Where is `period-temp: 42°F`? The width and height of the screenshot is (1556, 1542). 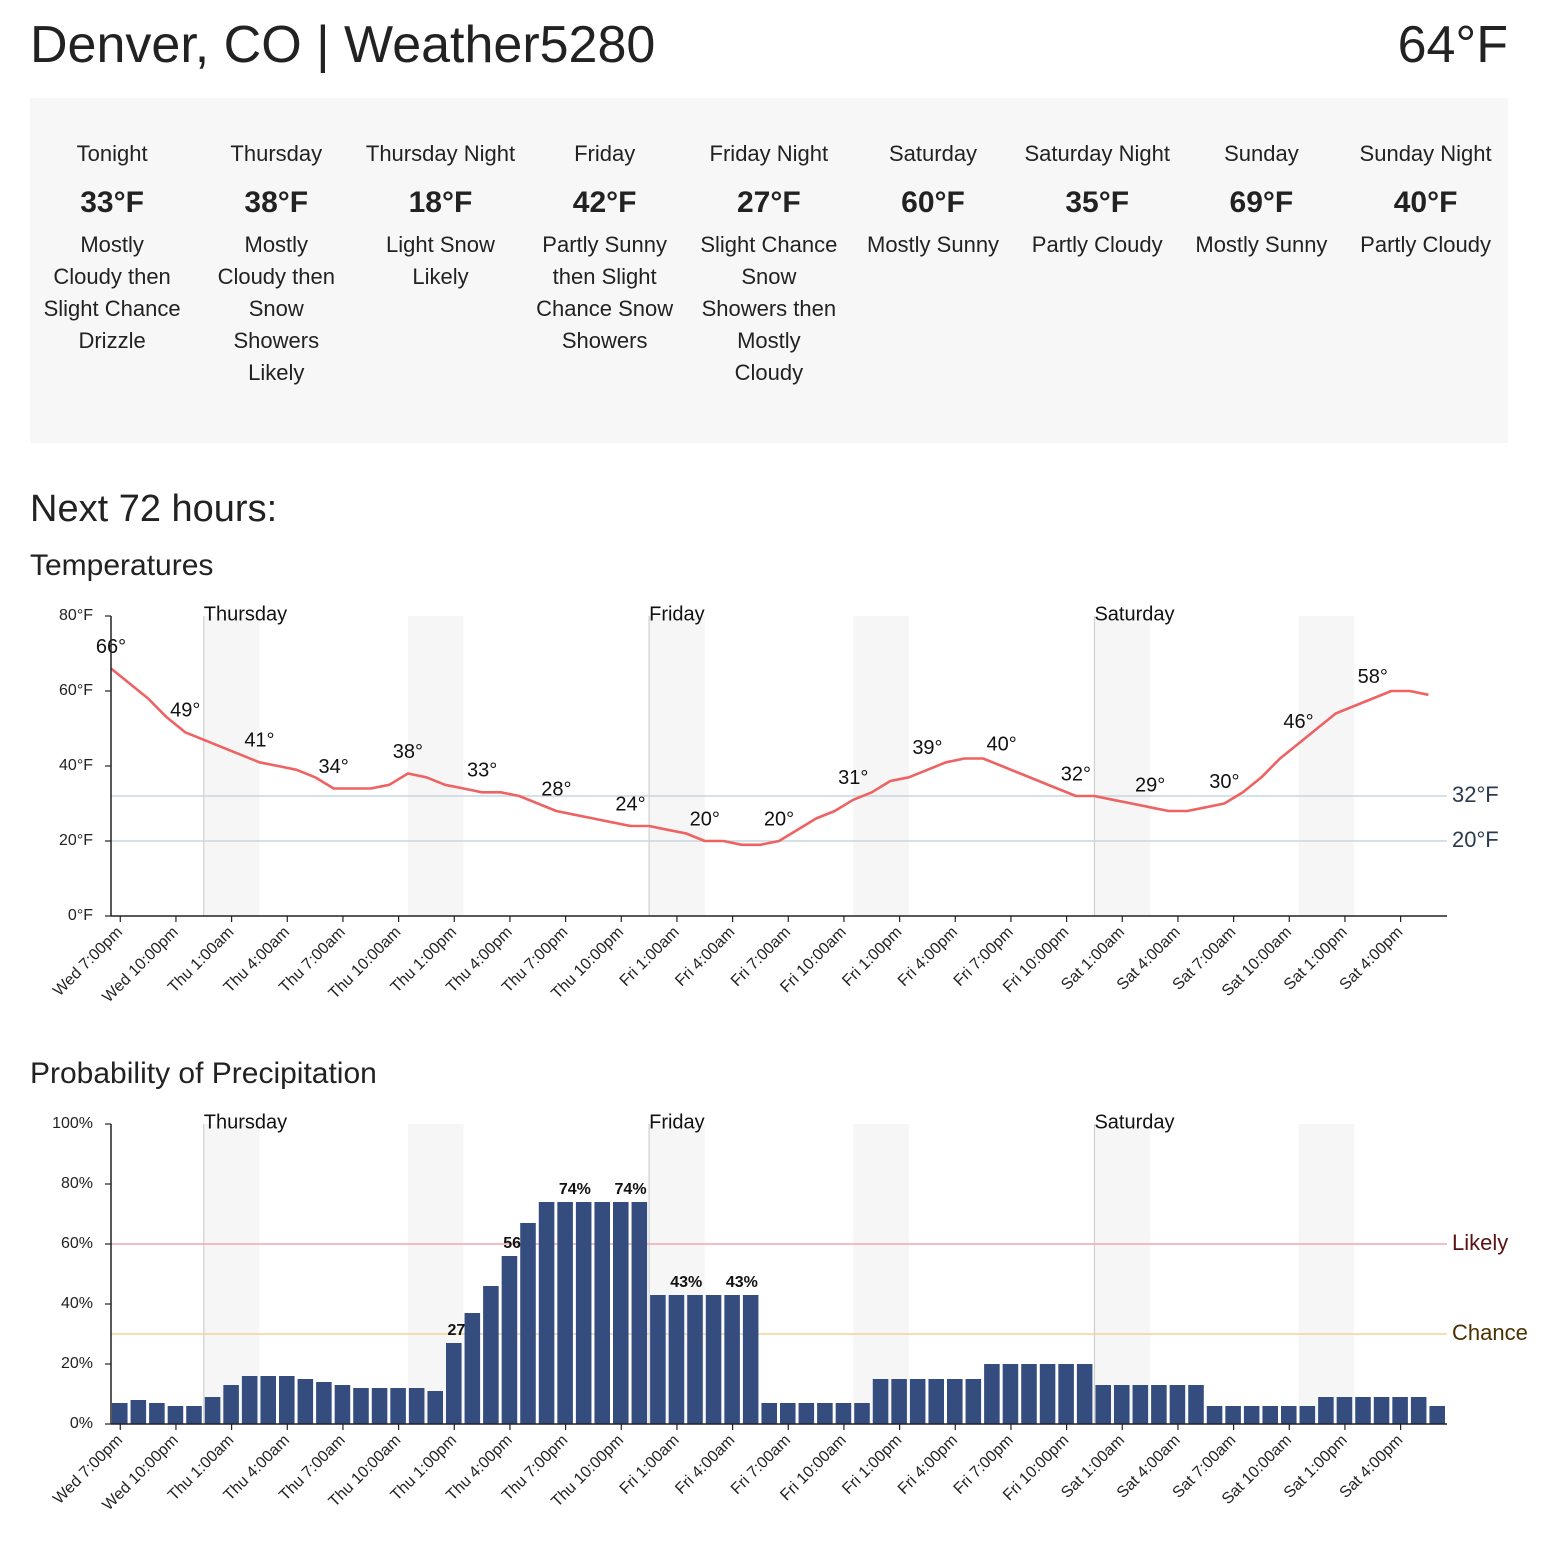
period-temp: 42°F is located at coordinates (604, 202).